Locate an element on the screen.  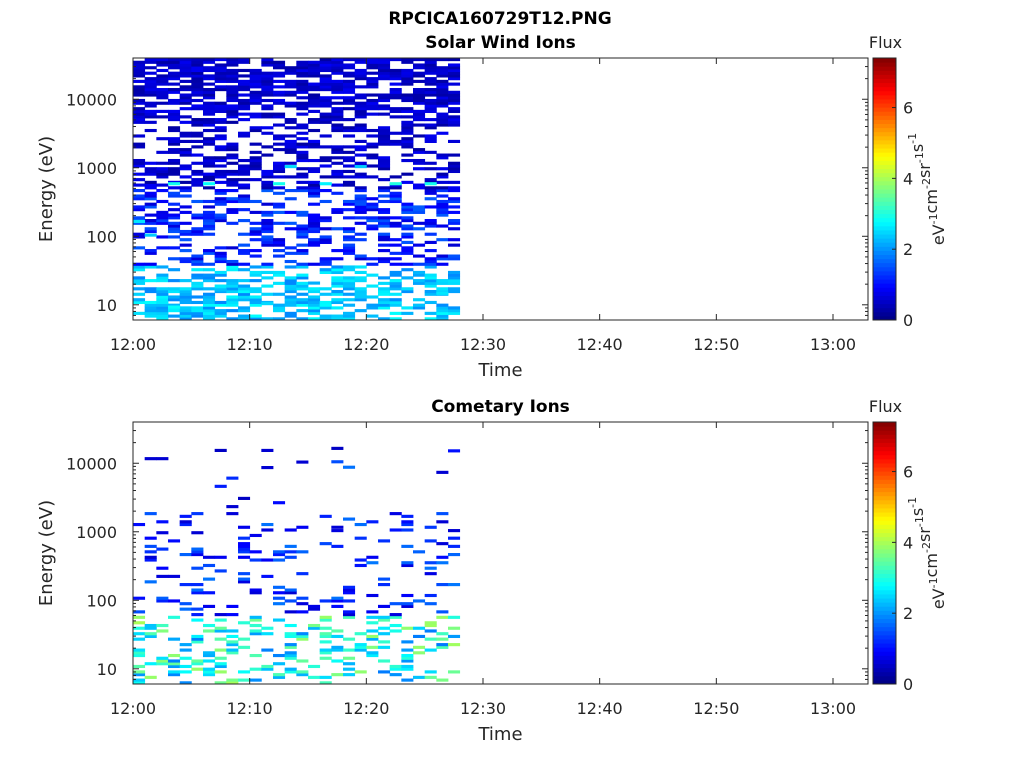
colorbar-tick-label: 2 is located at coordinates (908, 613).